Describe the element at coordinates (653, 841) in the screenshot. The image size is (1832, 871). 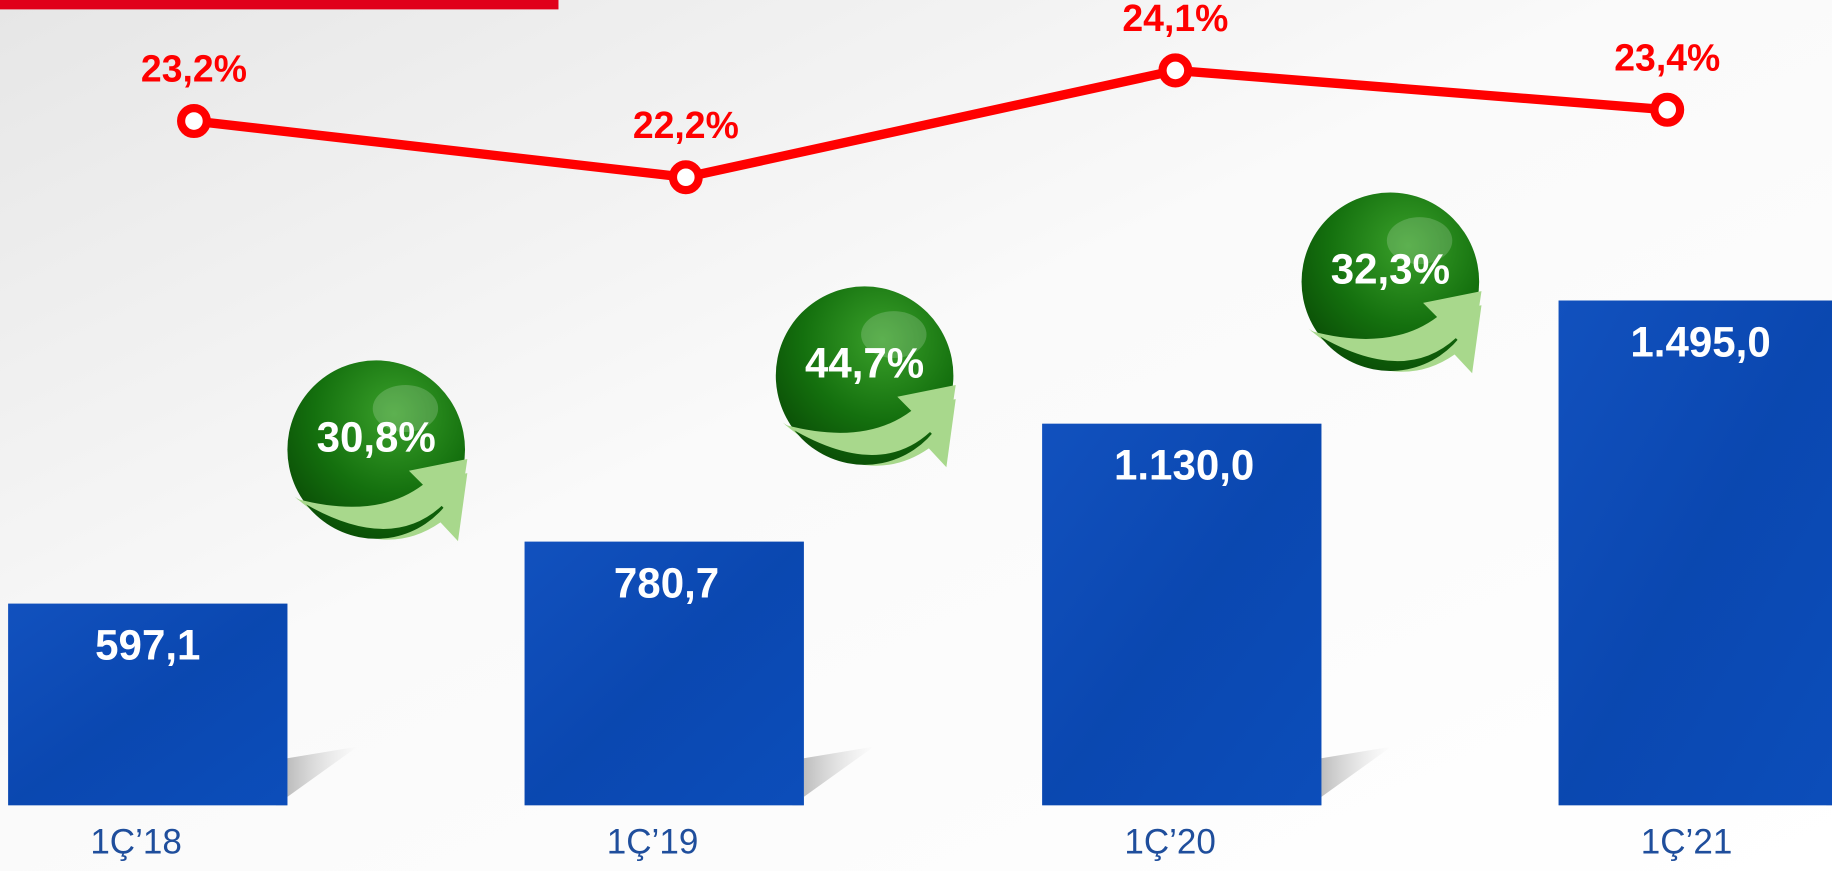
I see `x-tick-label: 1Ç’19` at that location.